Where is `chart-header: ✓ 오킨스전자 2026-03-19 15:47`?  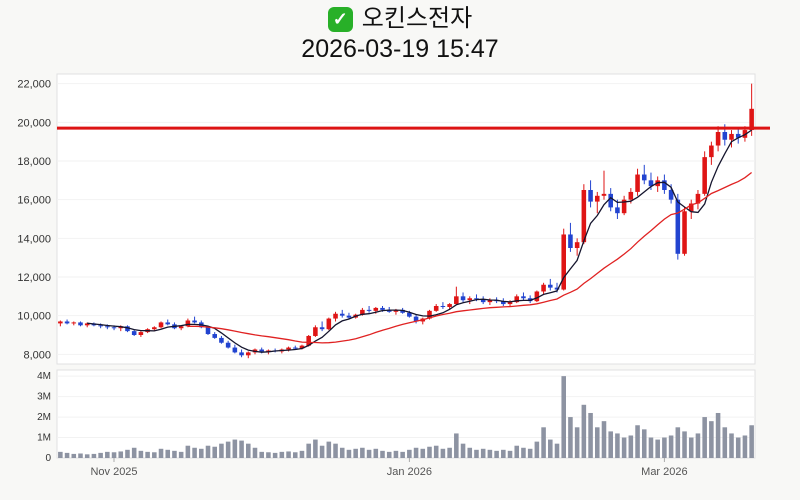
chart-header: ✓ 오킨스전자 2026-03-19 15:47 is located at coordinates (400, 32).